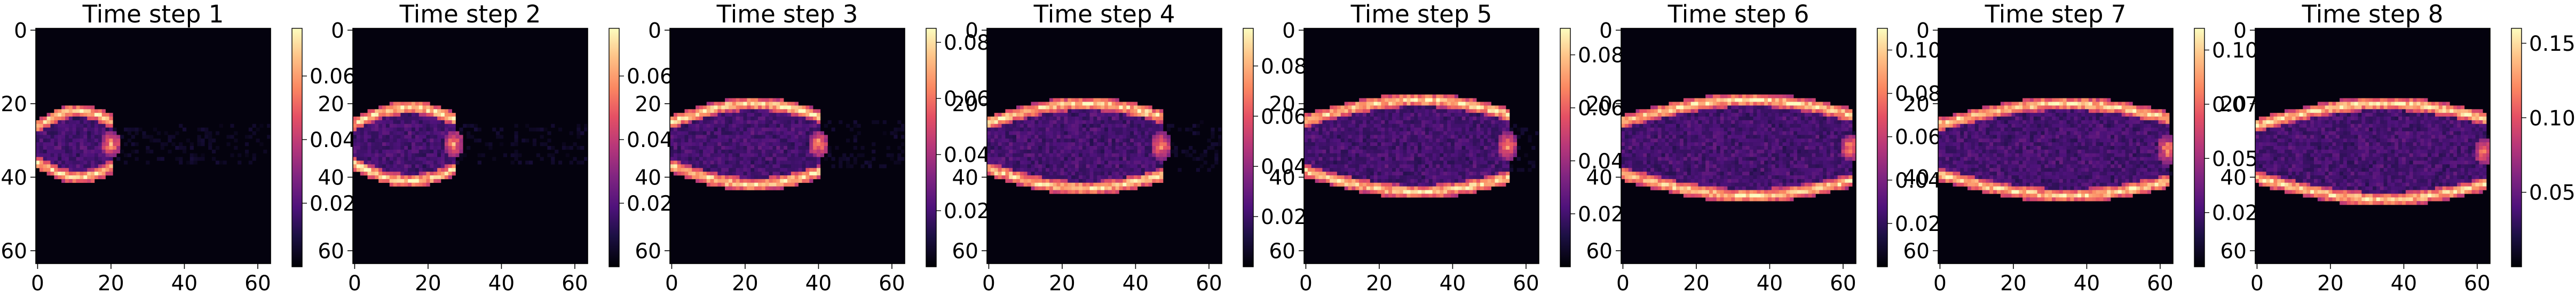 The image size is (2576, 301). I want to click on panel-title: Time step 3, so click(787, 14).